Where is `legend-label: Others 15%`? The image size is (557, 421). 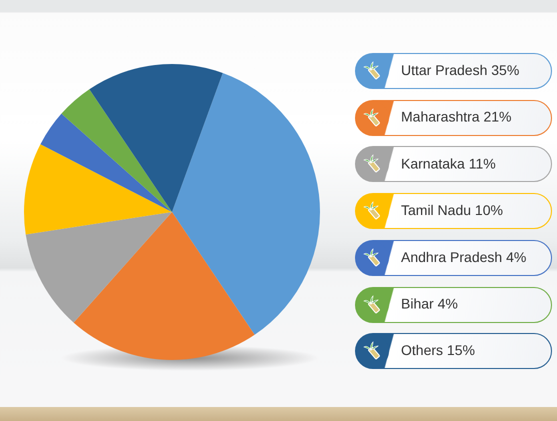 legend-label: Others 15% is located at coordinates (438, 350).